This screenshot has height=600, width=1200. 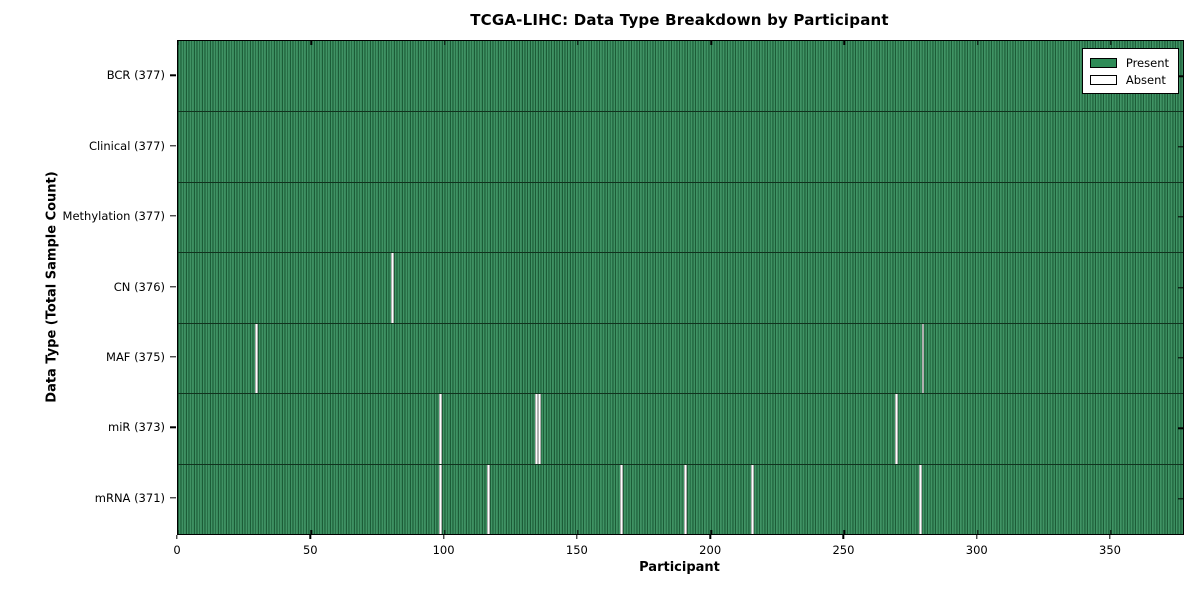 I want to click on legend-label-present: Present, so click(x=1147, y=62).